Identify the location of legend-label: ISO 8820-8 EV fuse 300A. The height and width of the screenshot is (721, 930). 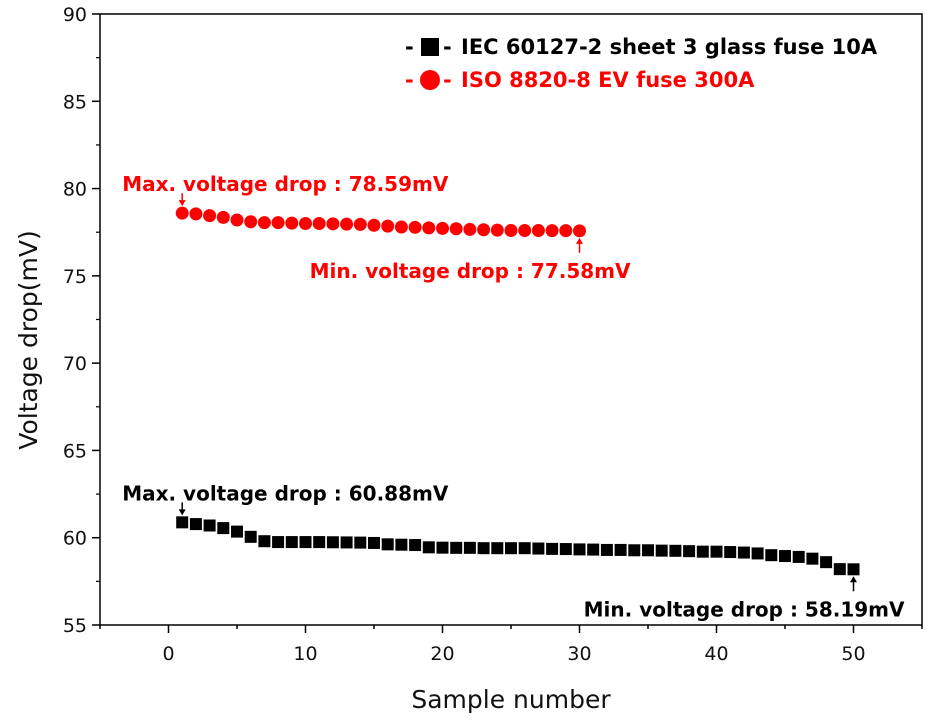
(608, 80).